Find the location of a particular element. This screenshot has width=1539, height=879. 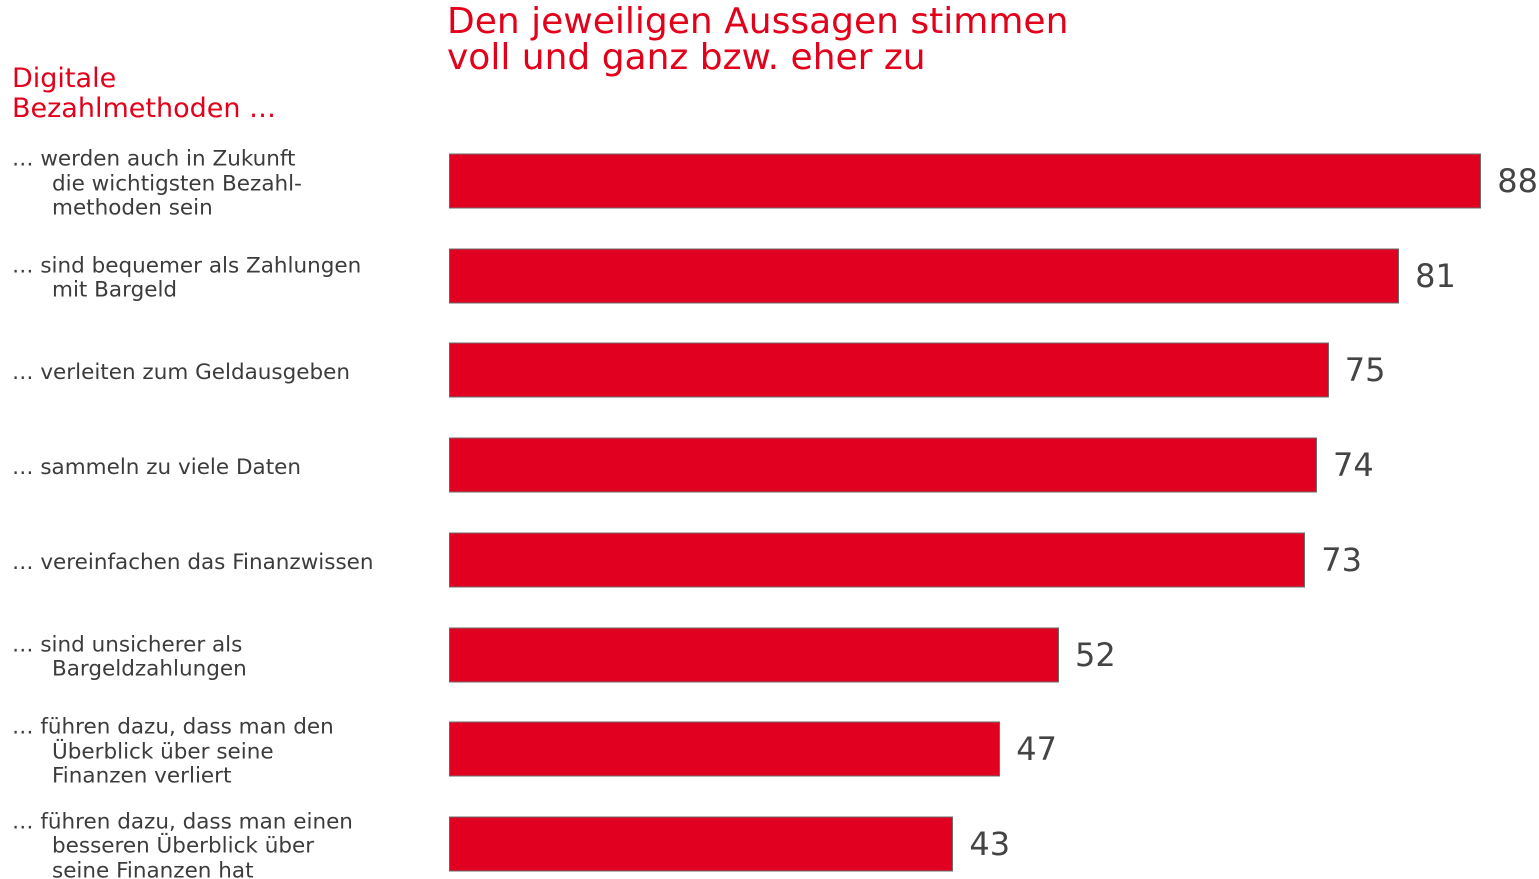

value-label: 75 is located at coordinates (1365, 370).